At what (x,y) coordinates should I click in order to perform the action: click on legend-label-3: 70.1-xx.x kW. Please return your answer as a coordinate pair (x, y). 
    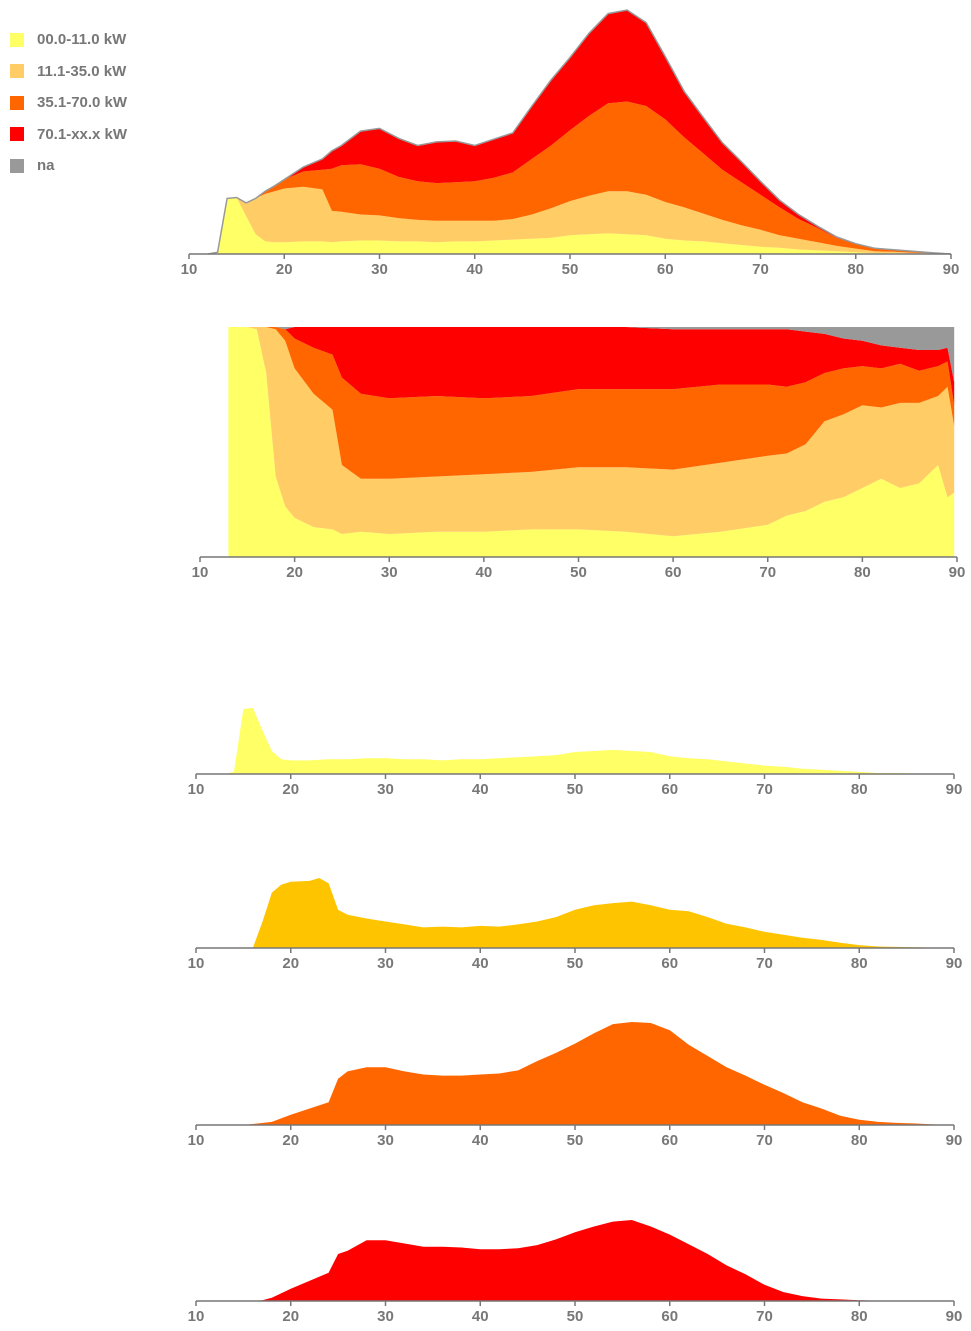
    Looking at the image, I should click on (82, 134).